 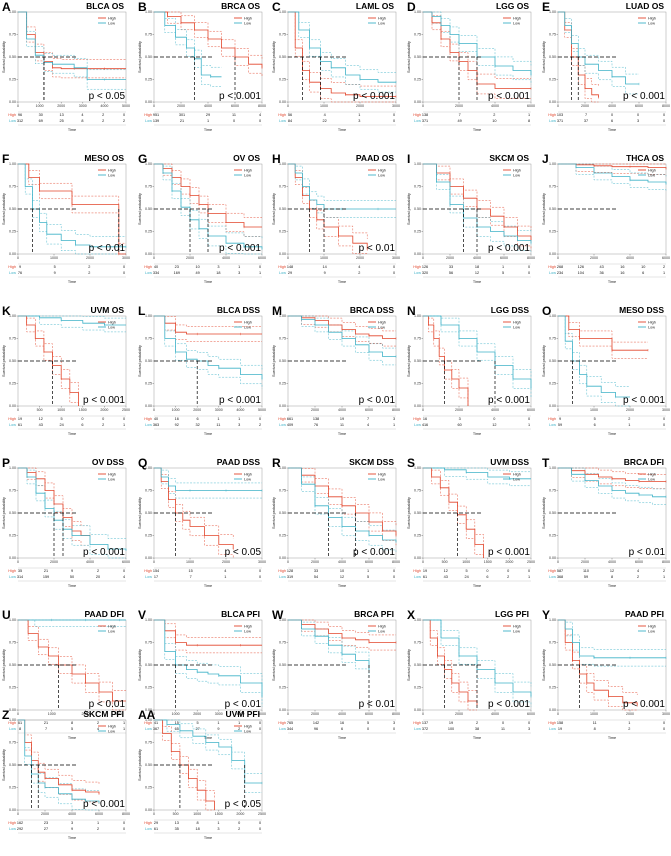 What do you see at coordinates (20, 577) in the screenshot?
I see `risk-count: 314` at bounding box center [20, 577].